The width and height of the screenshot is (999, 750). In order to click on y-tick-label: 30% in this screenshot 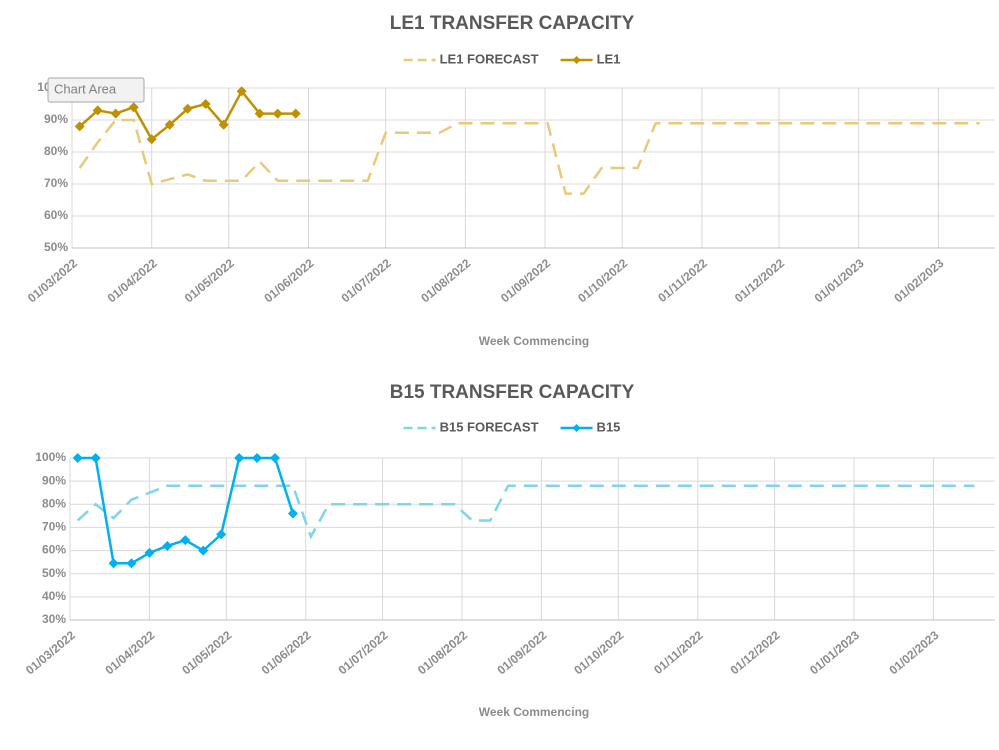, I will do `click(54, 619)`.